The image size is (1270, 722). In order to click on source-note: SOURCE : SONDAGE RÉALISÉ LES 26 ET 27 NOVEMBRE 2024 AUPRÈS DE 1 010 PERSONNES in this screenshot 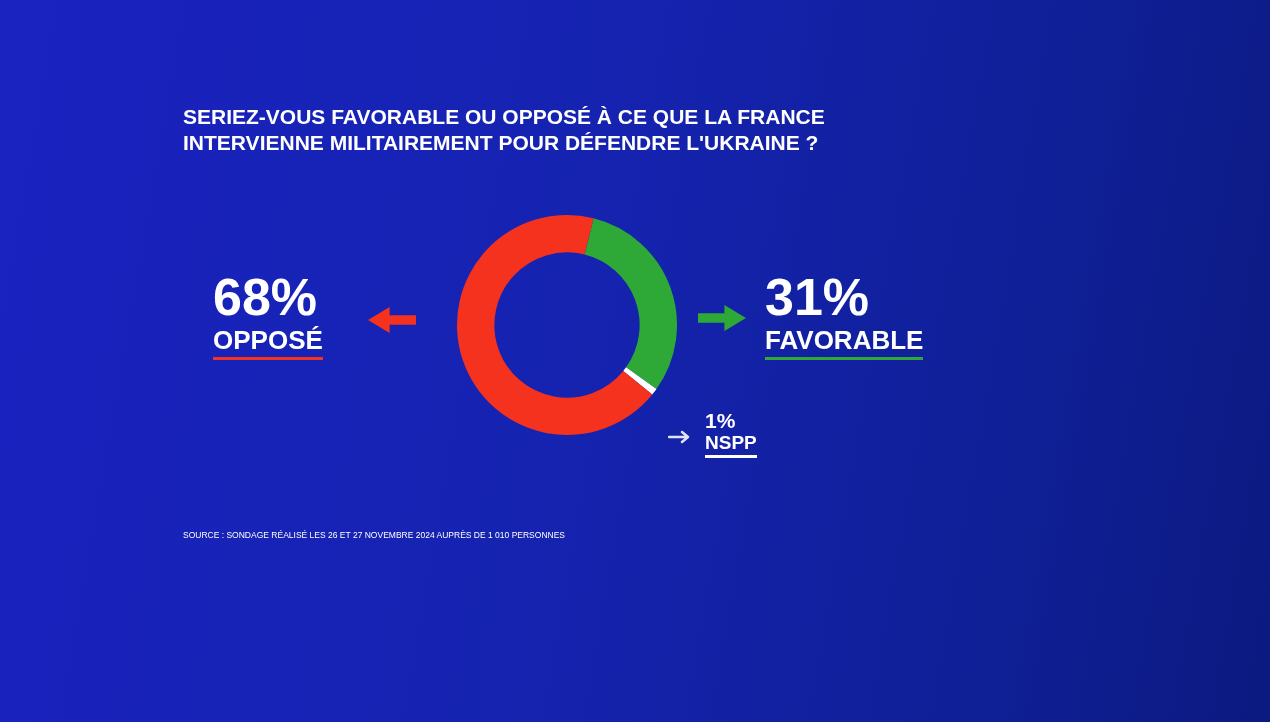, I will do `click(374, 535)`.